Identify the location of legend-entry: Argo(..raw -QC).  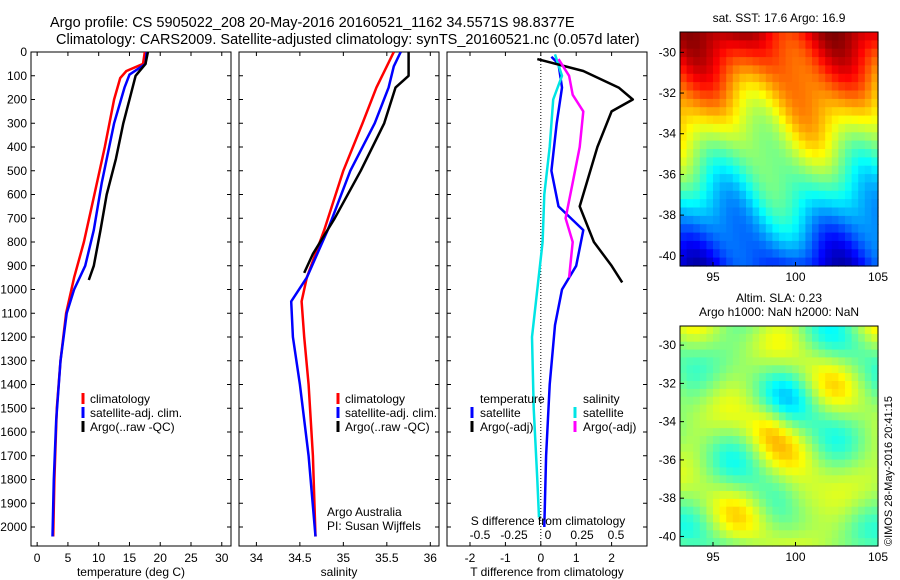
(387, 427).